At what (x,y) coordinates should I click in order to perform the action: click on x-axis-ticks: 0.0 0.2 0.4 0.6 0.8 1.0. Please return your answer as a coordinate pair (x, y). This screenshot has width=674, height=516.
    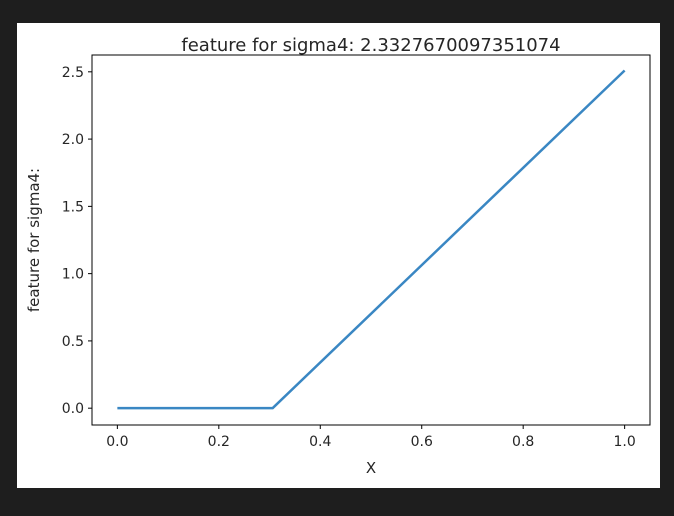
    Looking at the image, I should click on (371, 437).